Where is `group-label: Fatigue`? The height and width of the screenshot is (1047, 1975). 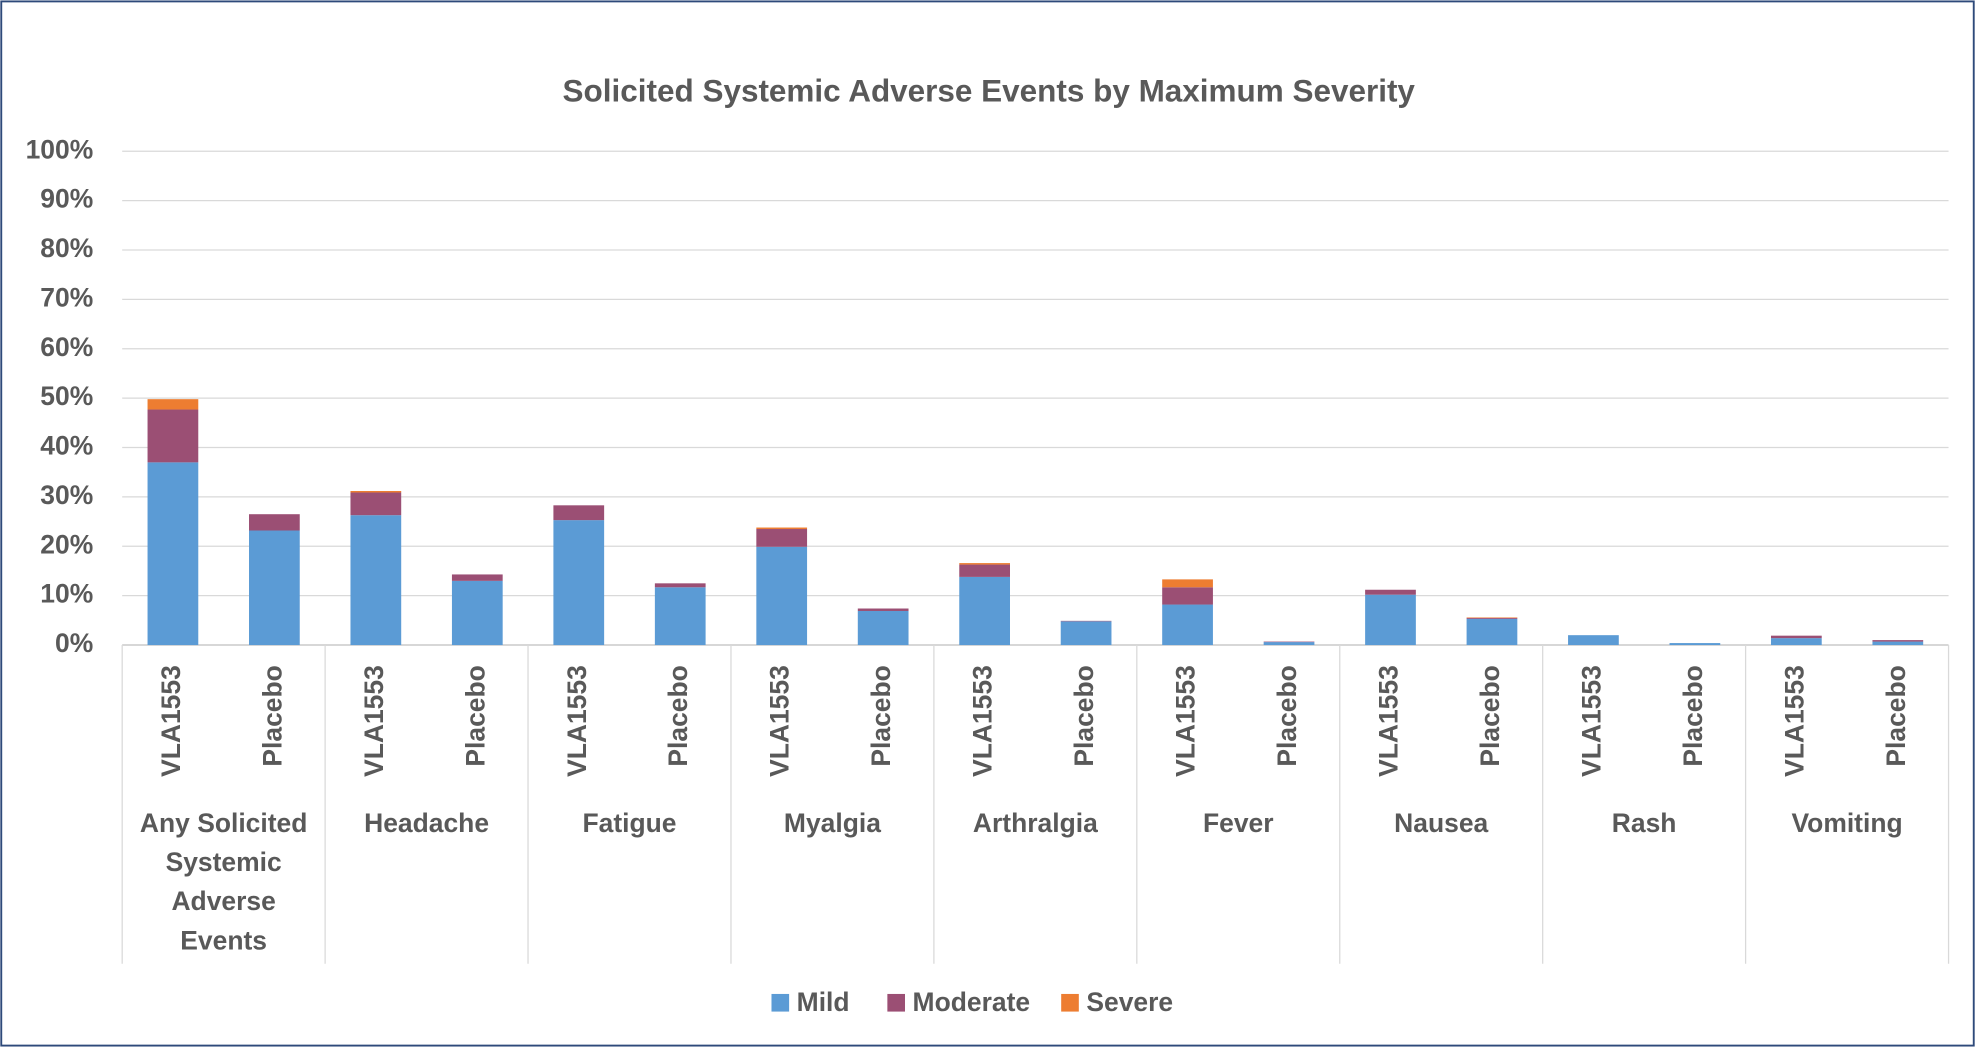
group-label: Fatigue is located at coordinates (629, 823).